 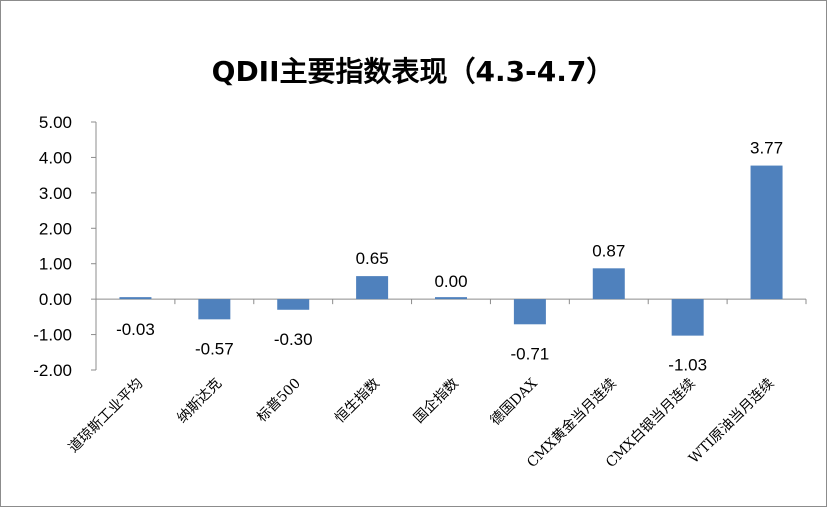 I want to click on x-tick-label: 德国DAX, so click(x=513, y=401).